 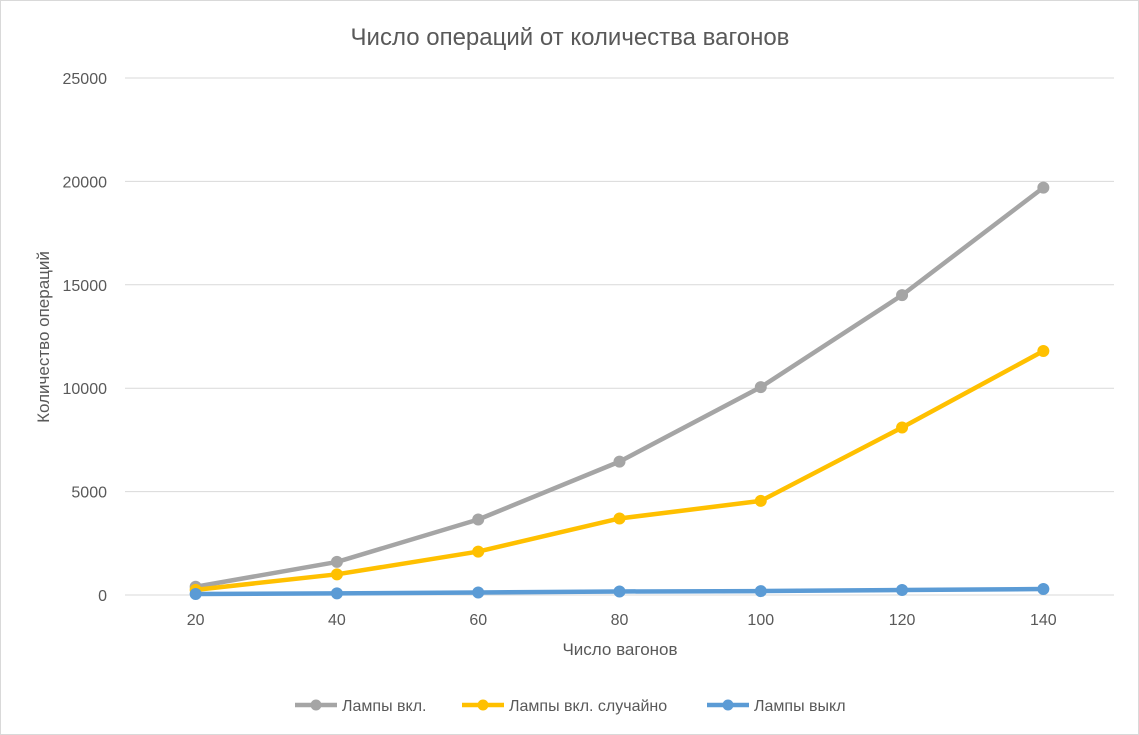 I want to click on legend-item: Лампы вкл., so click(x=360, y=706).